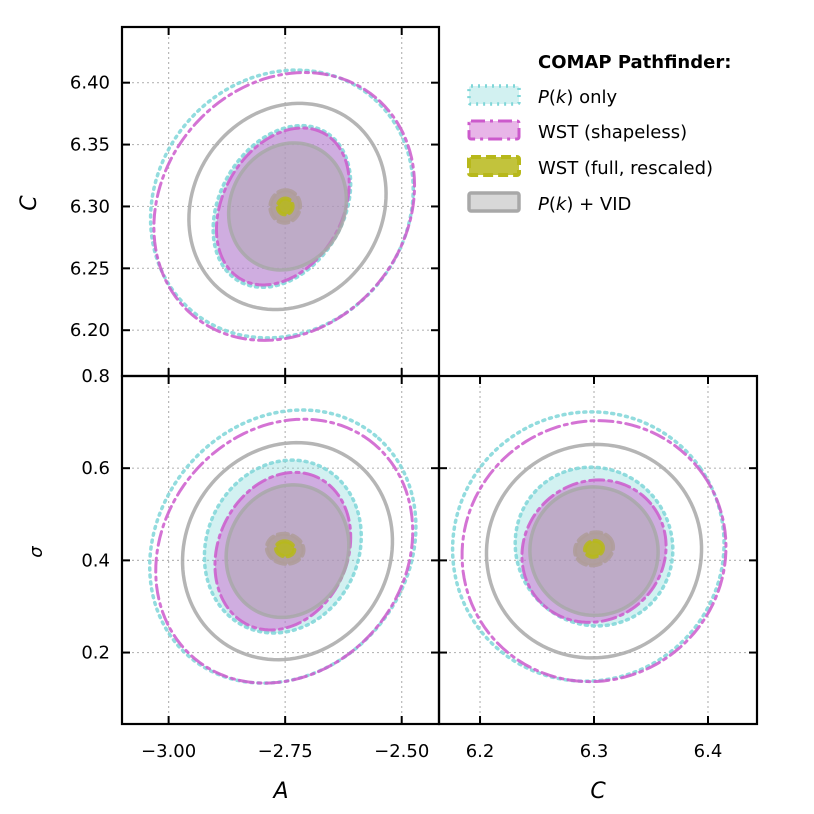  Describe the element at coordinates (168, 751) in the screenshot. I see `x-tick-label: −3.00` at that location.